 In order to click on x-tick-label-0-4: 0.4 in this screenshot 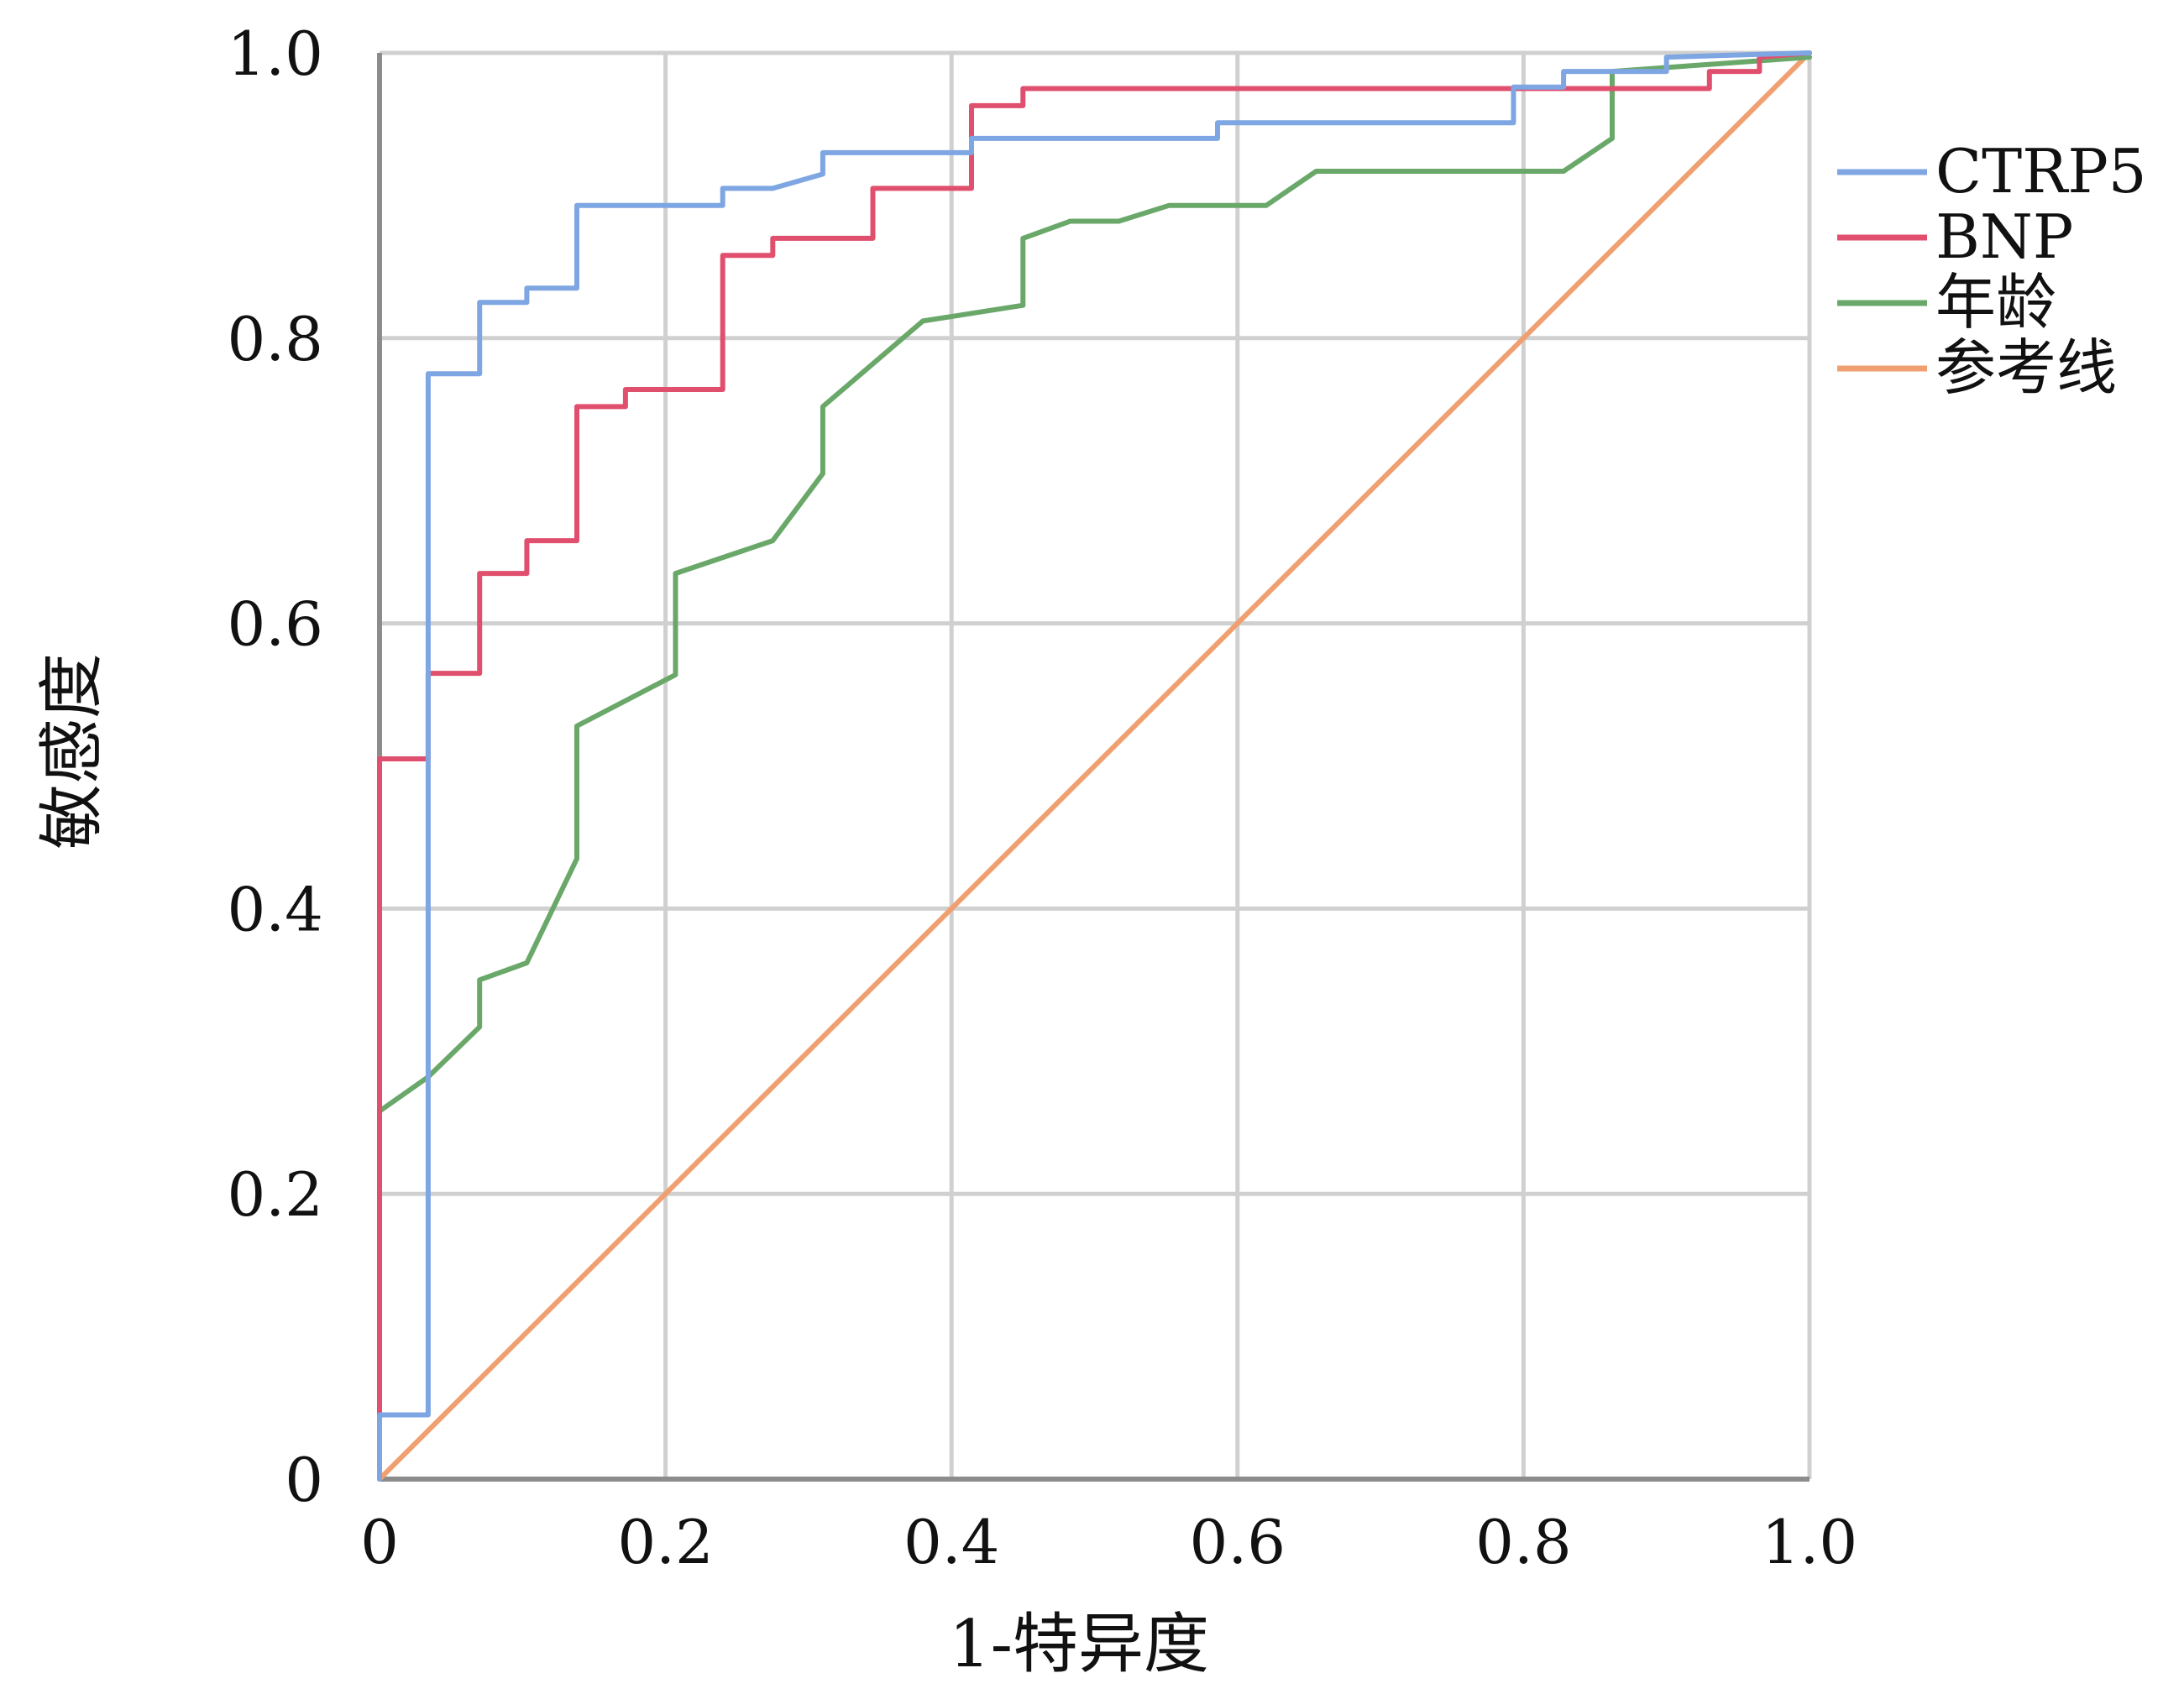, I will do `click(951, 1542)`.